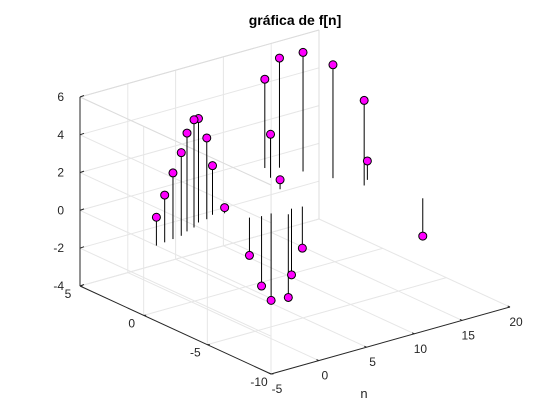 The width and height of the screenshot is (560, 420). I want to click on x-tick-label: -5, so click(277, 389).